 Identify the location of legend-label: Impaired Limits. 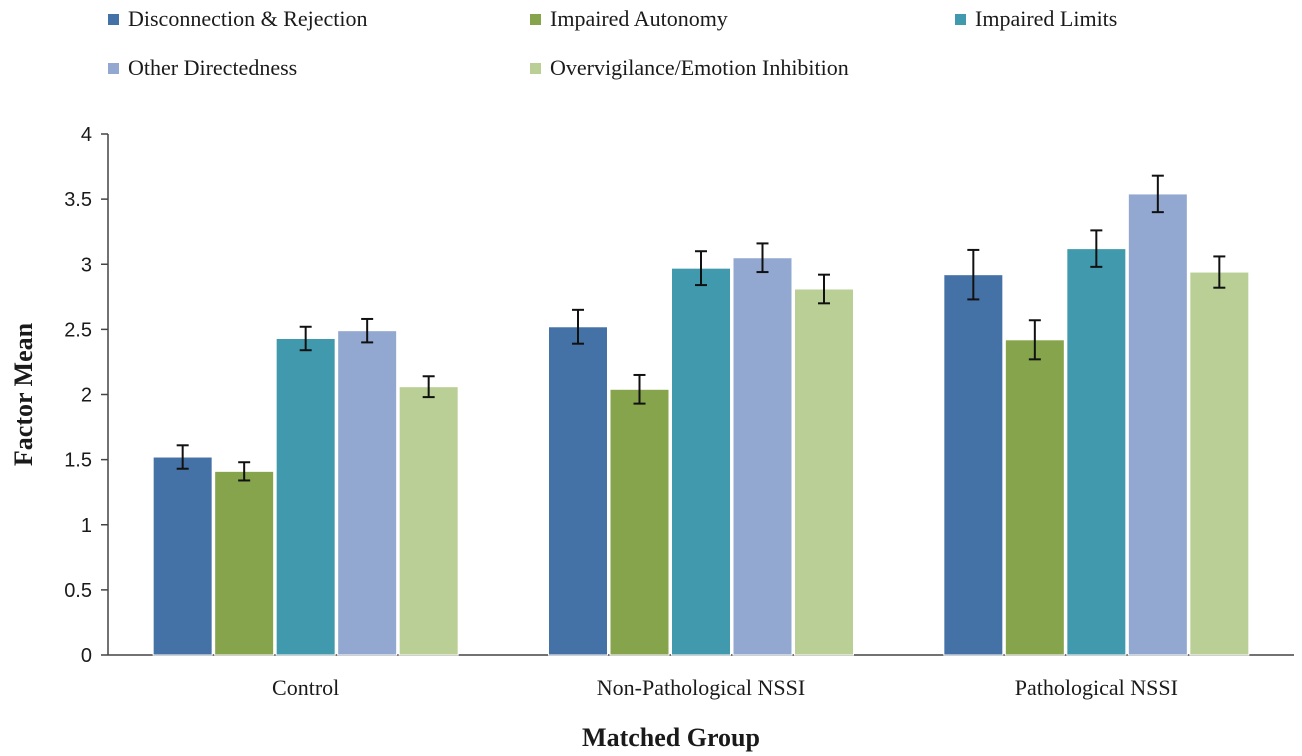
(1046, 18).